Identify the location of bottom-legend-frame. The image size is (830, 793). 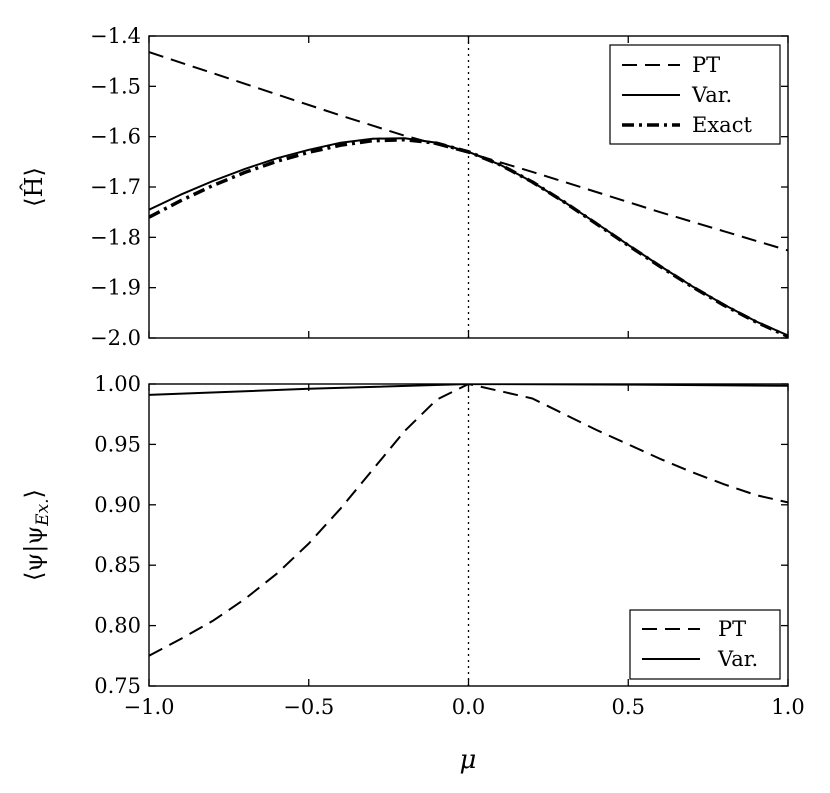
(705, 644).